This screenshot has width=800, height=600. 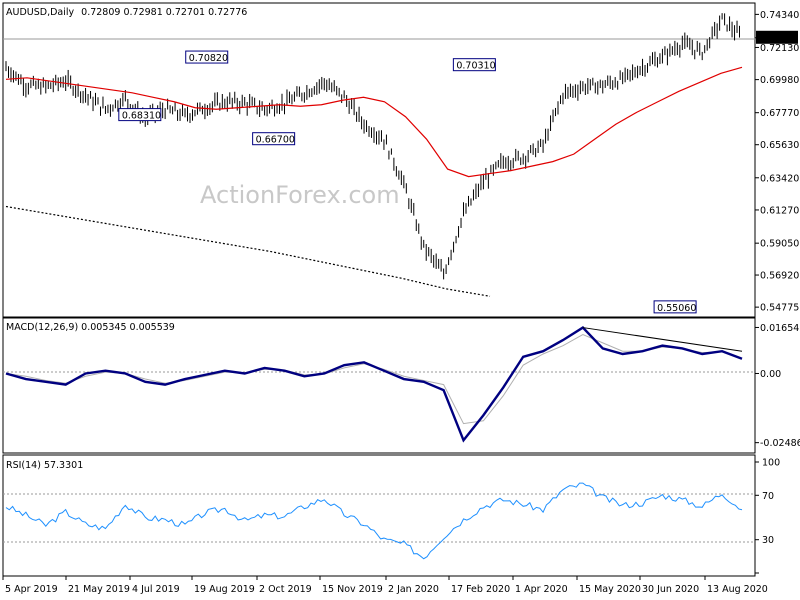 What do you see at coordinates (768, 496) in the screenshot?
I see `rsi-axis-label: 70` at bounding box center [768, 496].